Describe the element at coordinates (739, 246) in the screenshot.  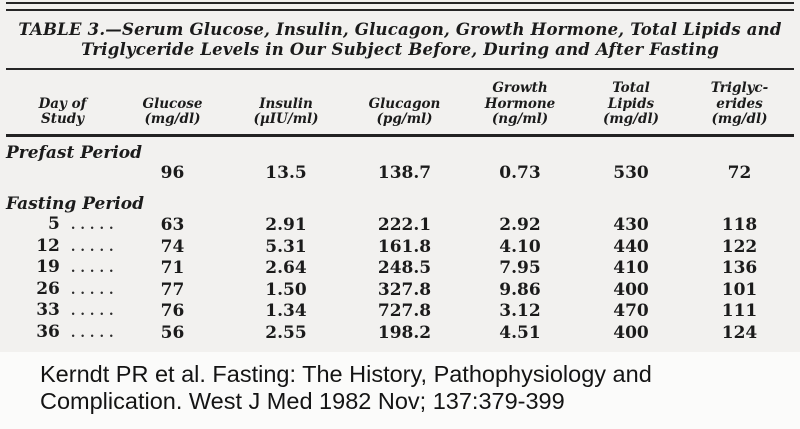
I see `triglycerides-value: 122` at that location.